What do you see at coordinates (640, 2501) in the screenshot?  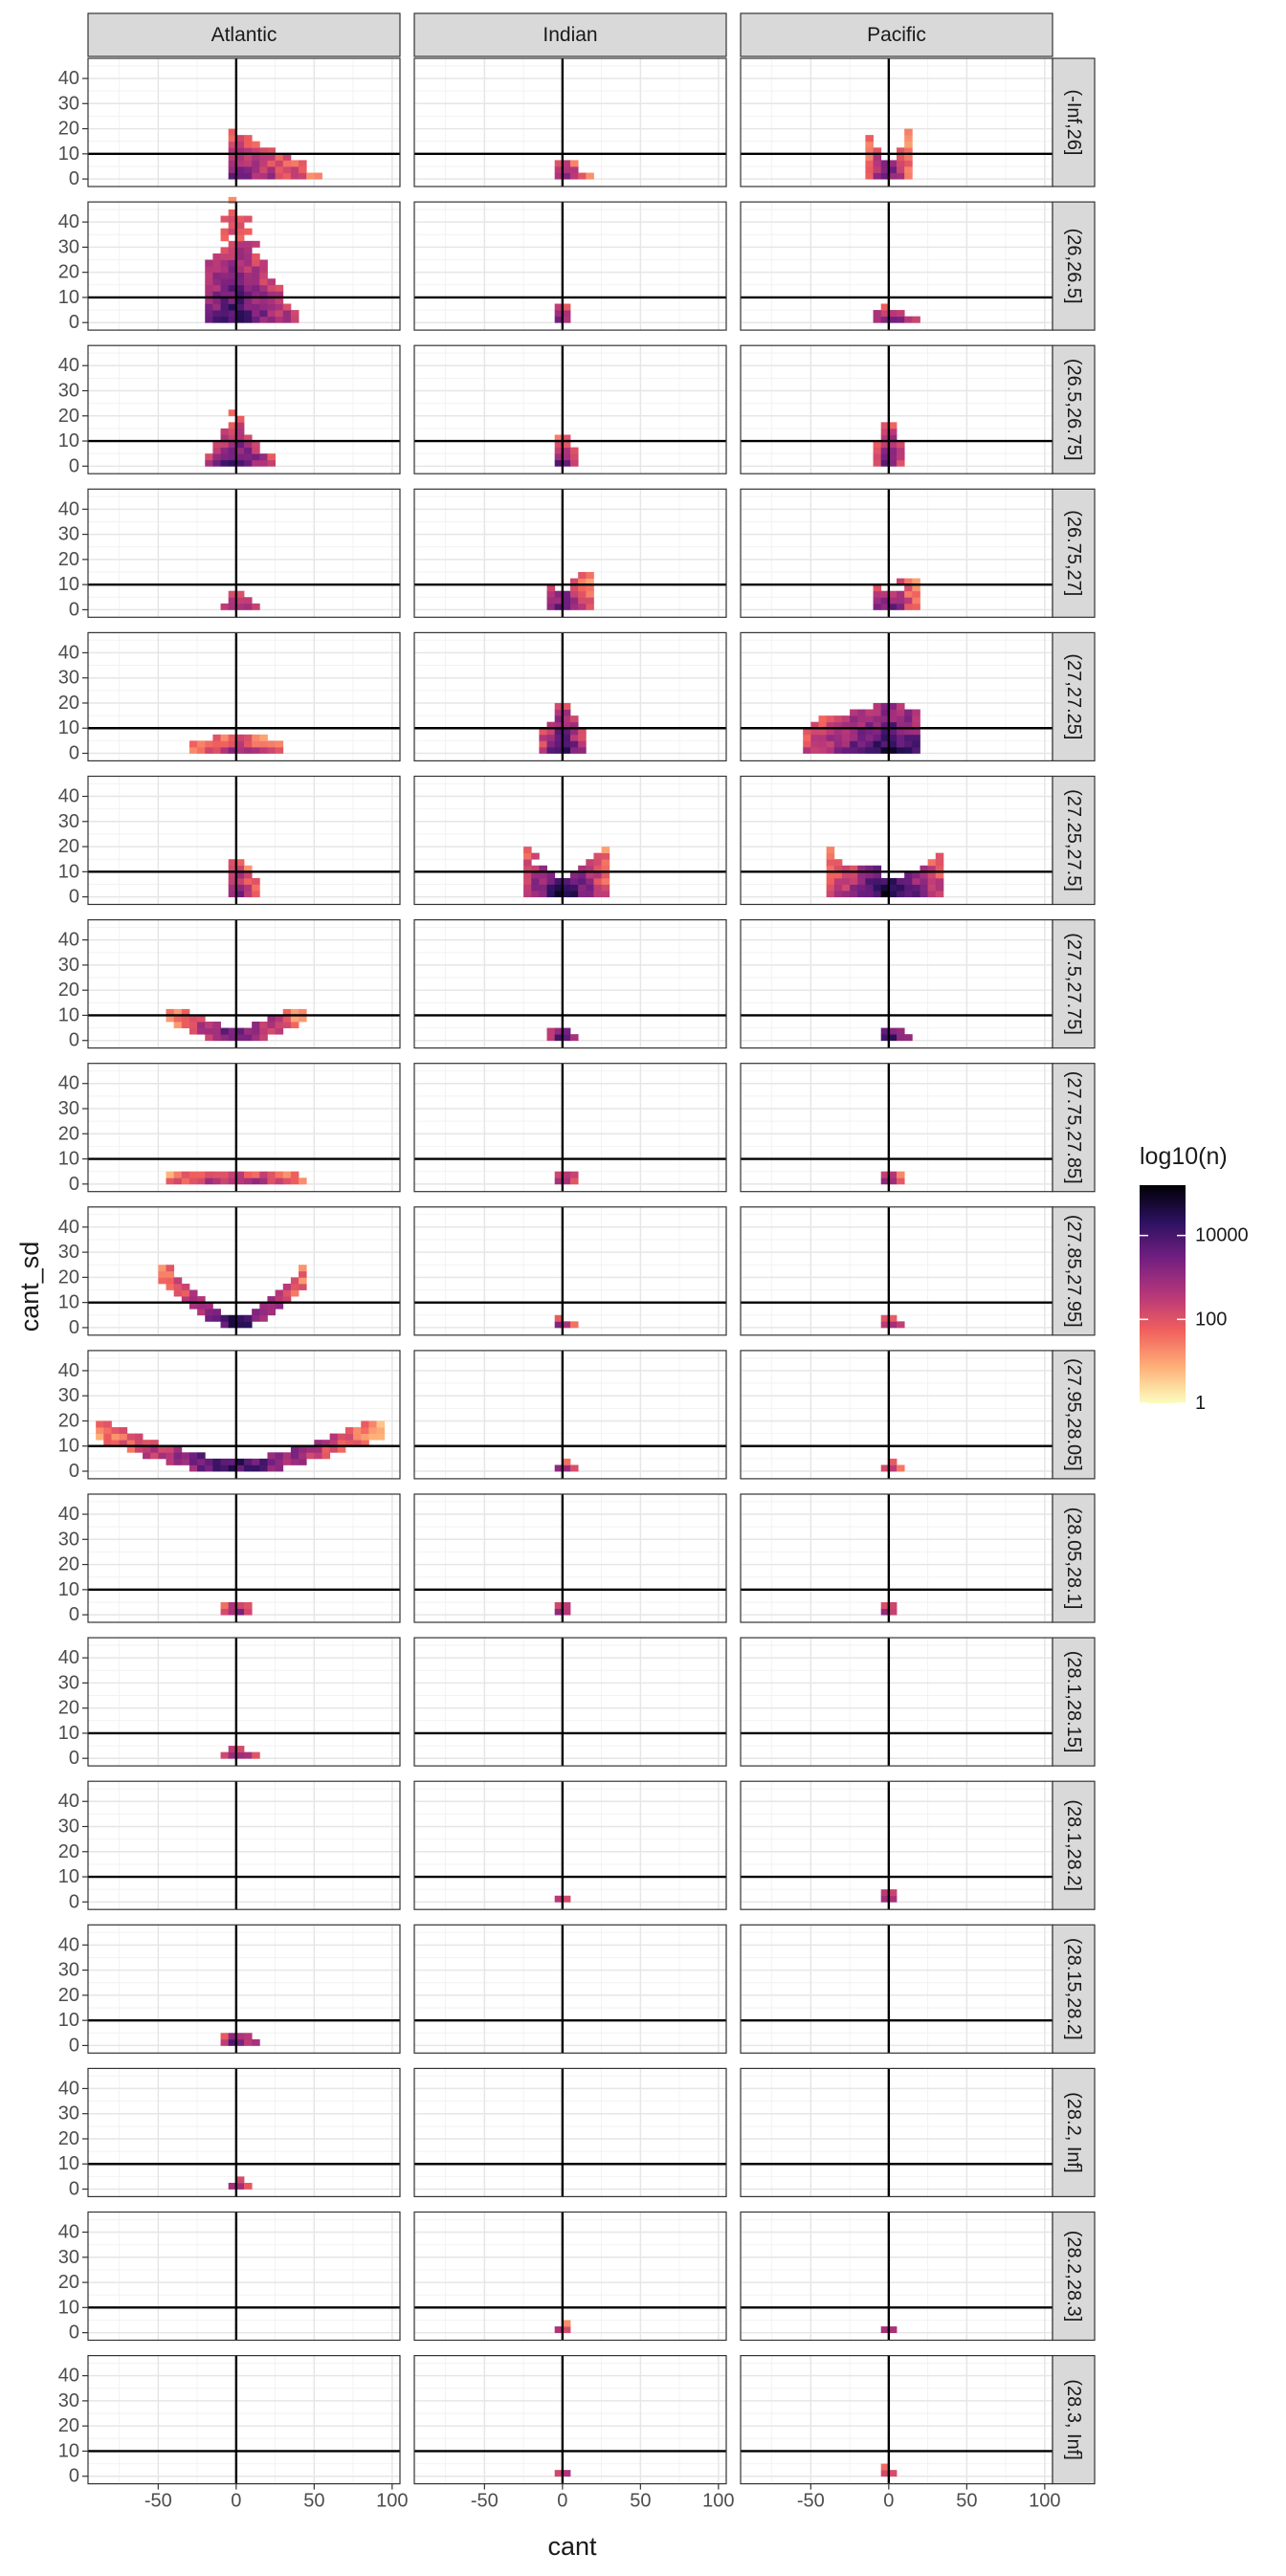 I see `x-tick-label: 50` at bounding box center [640, 2501].